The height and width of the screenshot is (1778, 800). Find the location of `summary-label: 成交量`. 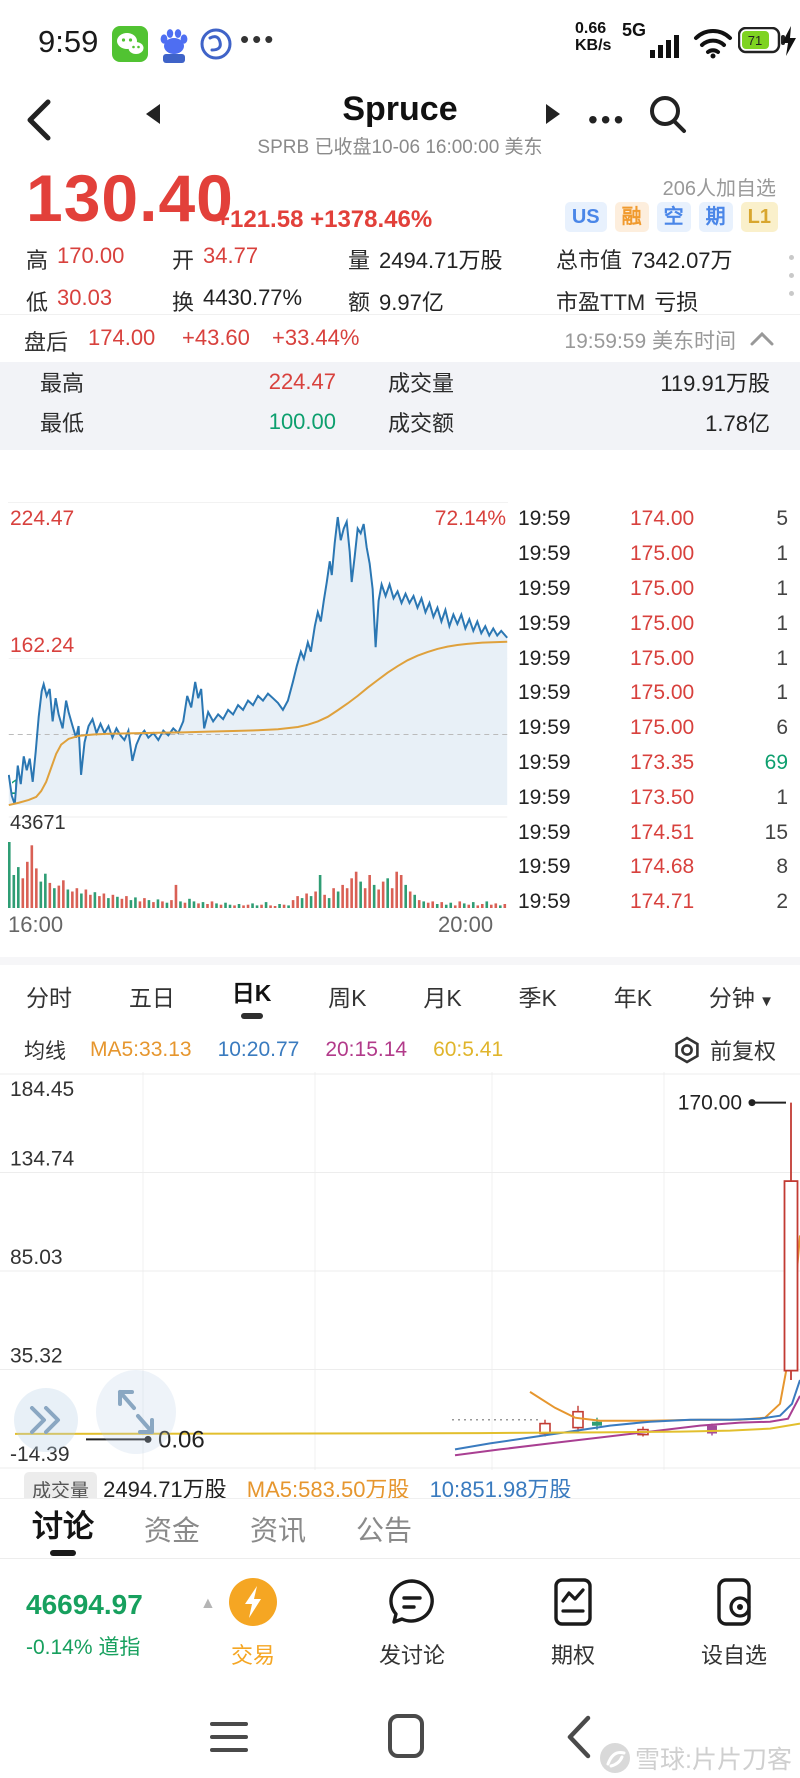

summary-label: 成交量 is located at coordinates (421, 383).